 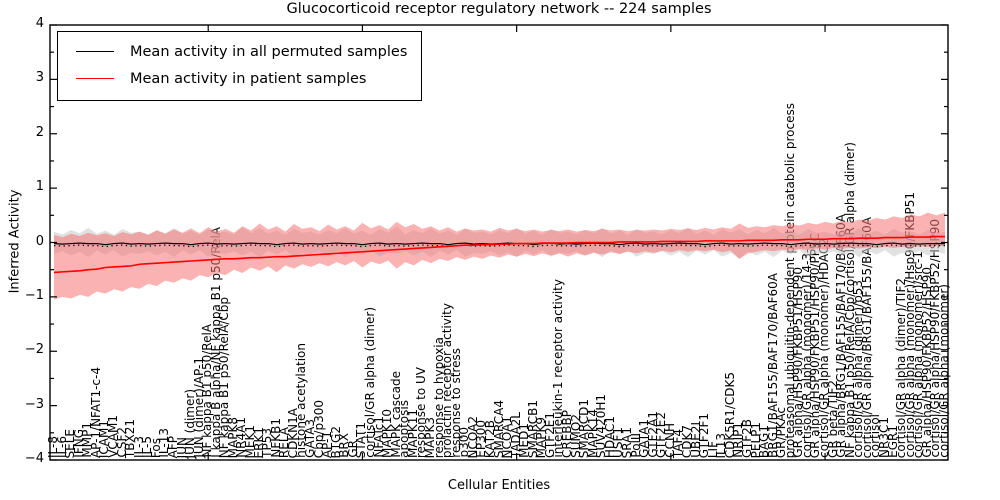 I want to click on patient-mean-line, so click(x=499, y=254).